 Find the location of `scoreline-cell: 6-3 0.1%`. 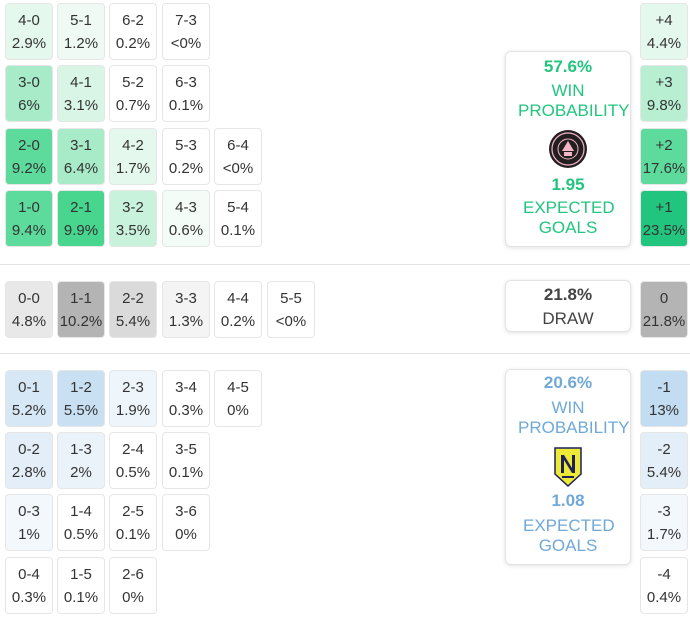

scoreline-cell: 6-3 0.1% is located at coordinates (186, 93).